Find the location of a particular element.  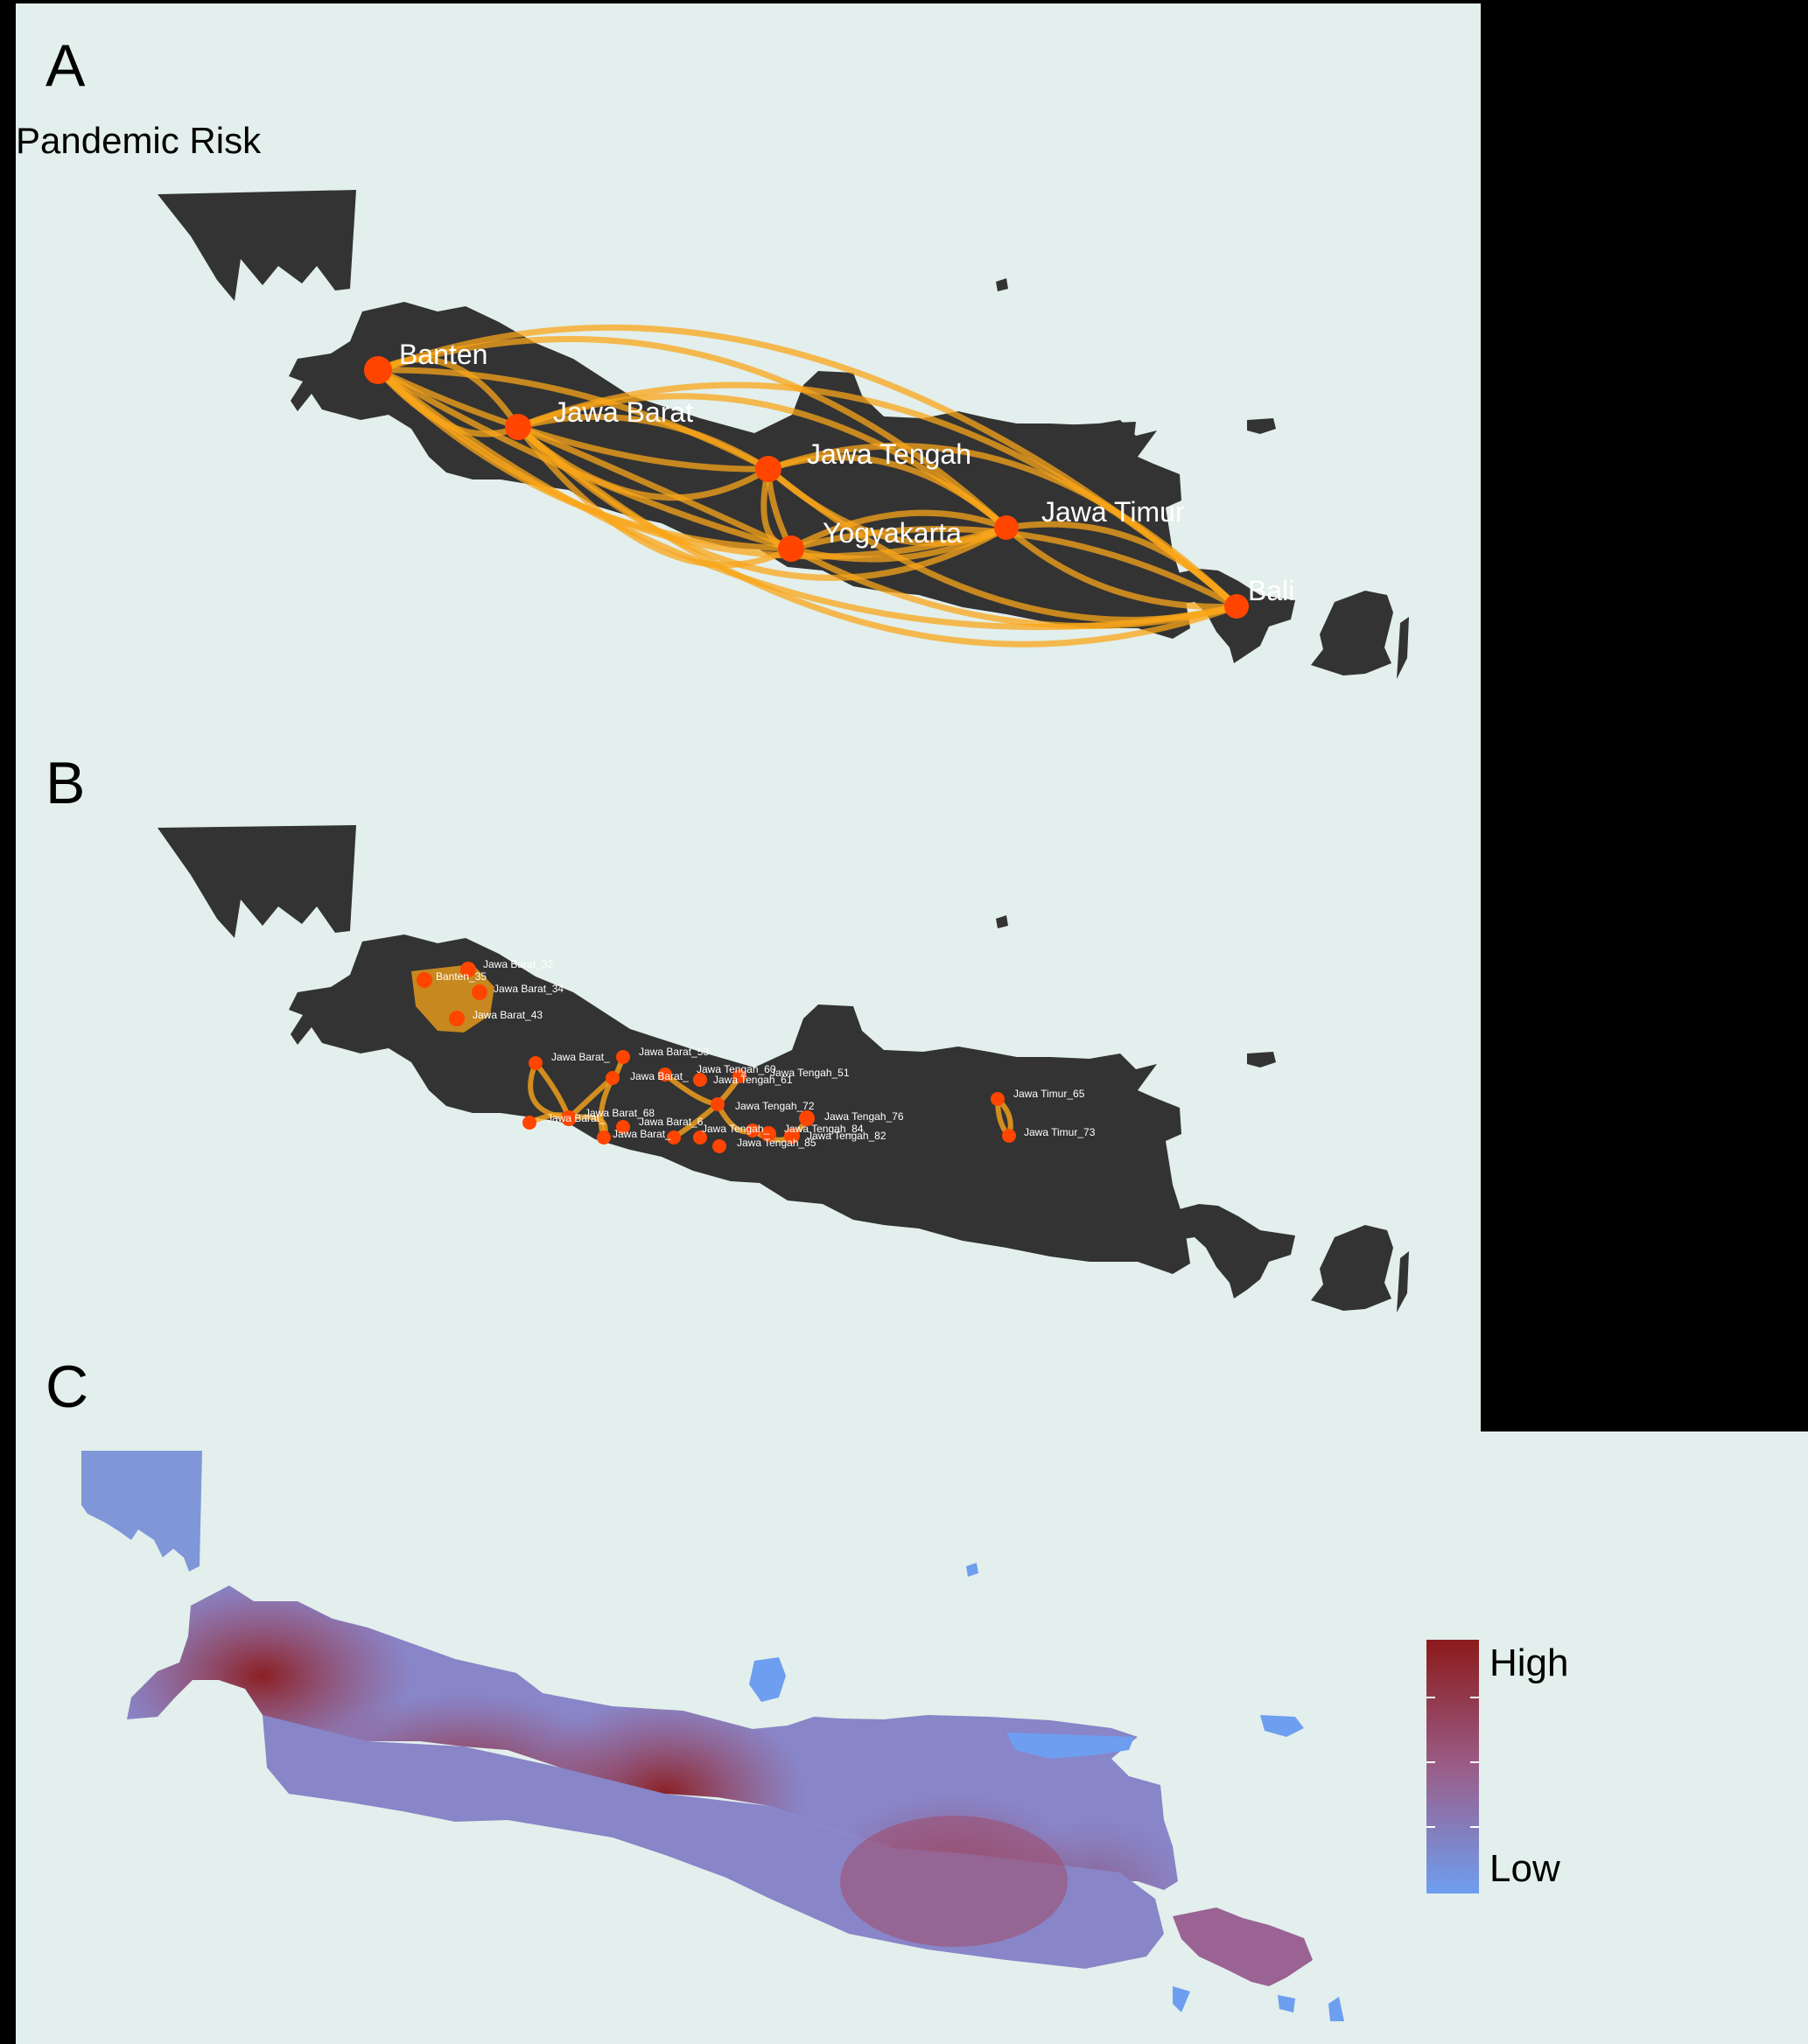

label-jb-e: Jawa Barat_6 is located at coordinates (671, 1122).